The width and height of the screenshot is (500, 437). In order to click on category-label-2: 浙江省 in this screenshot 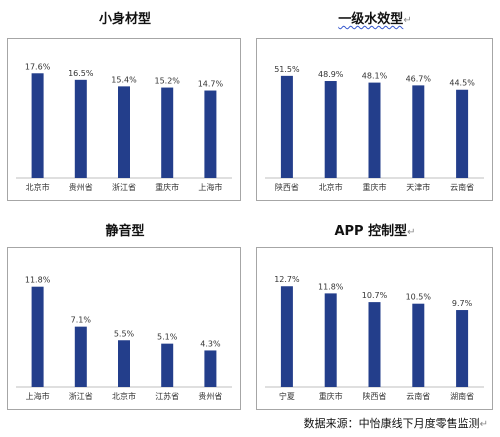, I will do `click(81, 396)`.